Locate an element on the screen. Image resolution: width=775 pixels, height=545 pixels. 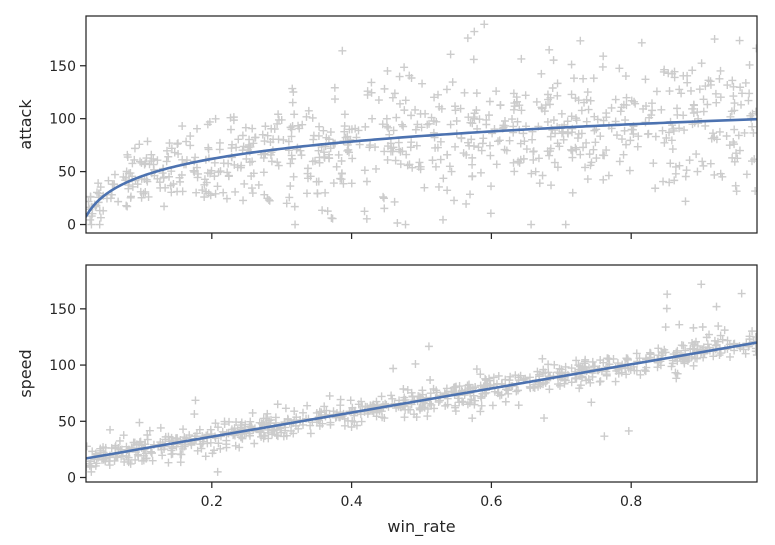
x-tick-label: 0.8 is located at coordinates (631, 502).